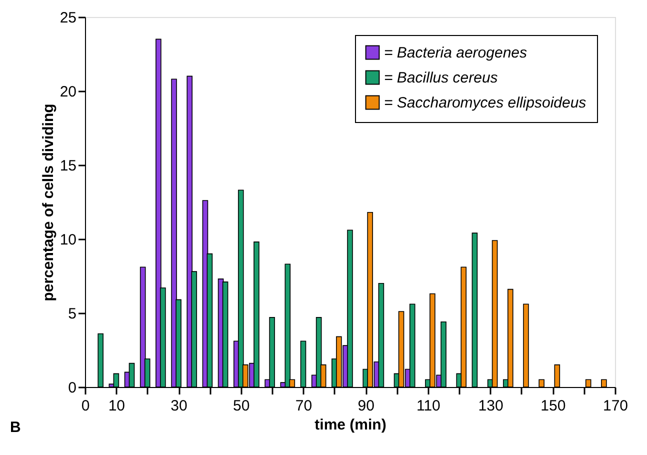 The image size is (647, 455). I want to click on x-tick-label: 90, so click(366, 406).